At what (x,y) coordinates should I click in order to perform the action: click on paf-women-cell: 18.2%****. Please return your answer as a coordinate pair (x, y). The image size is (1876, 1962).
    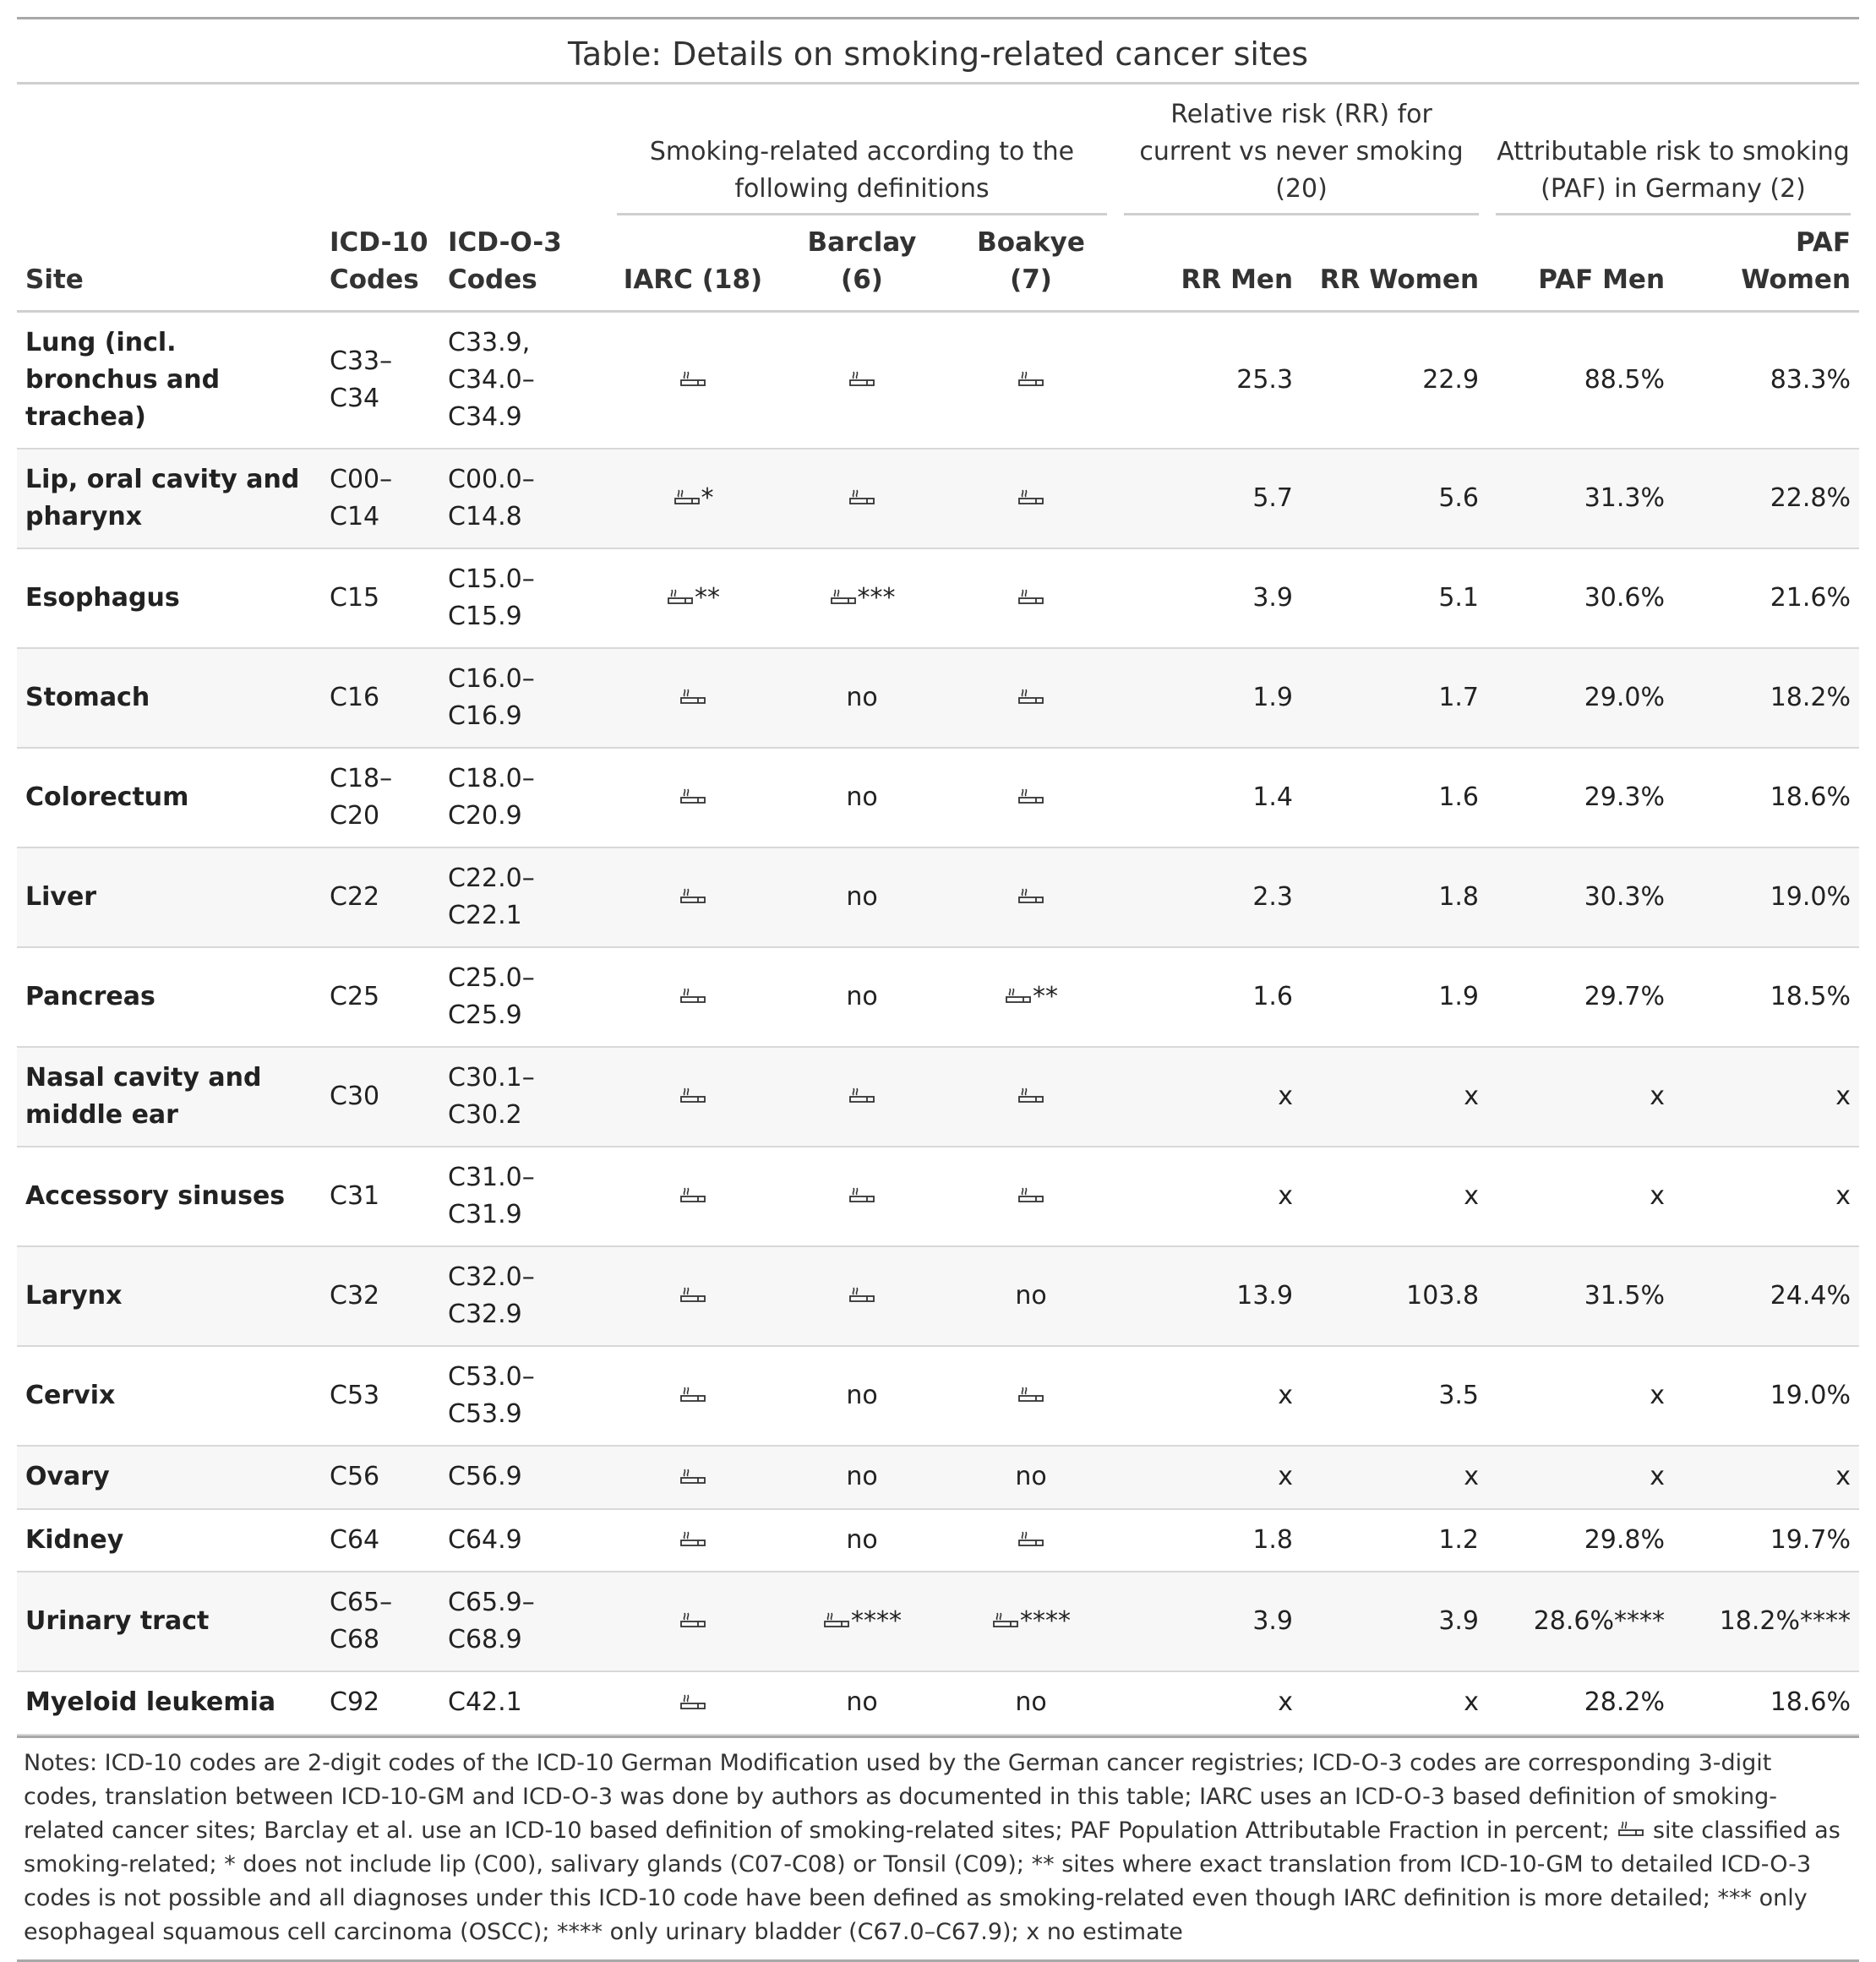
    Looking at the image, I should click on (1766, 1621).